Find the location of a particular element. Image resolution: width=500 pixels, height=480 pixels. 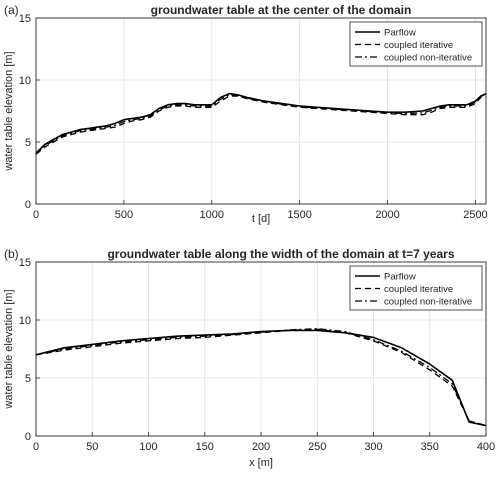

x-tick-label: 300 is located at coordinates (373, 447).